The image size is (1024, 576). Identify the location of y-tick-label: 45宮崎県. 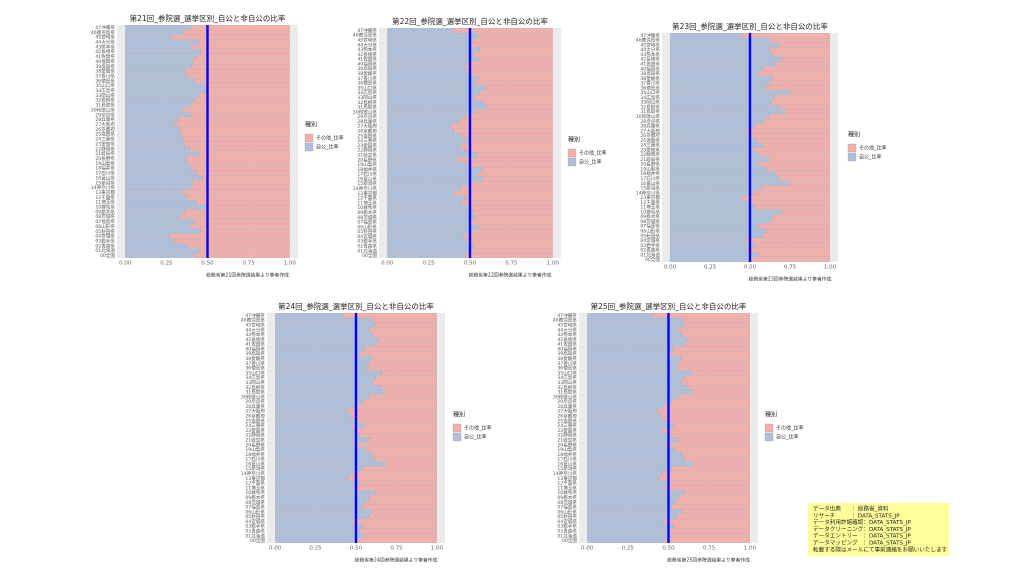
(650, 44).